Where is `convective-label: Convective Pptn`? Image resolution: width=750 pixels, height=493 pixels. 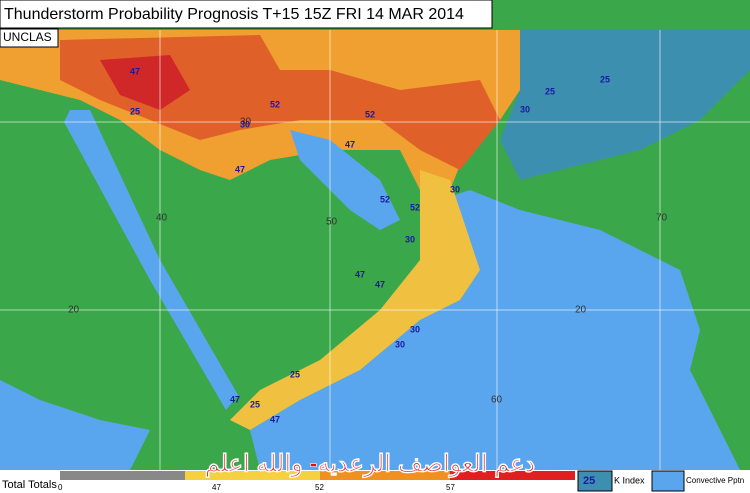 convective-label: Convective Pptn is located at coordinates (715, 480).